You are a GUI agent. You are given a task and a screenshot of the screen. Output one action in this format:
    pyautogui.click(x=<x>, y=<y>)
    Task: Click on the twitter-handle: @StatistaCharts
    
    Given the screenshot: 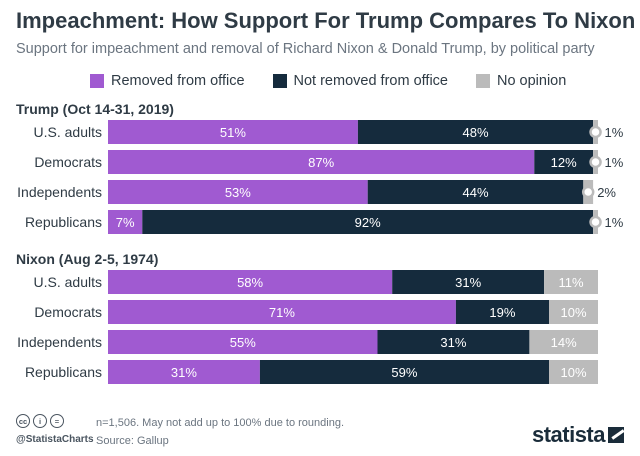 What is the action you would take?
    pyautogui.click(x=55, y=439)
    